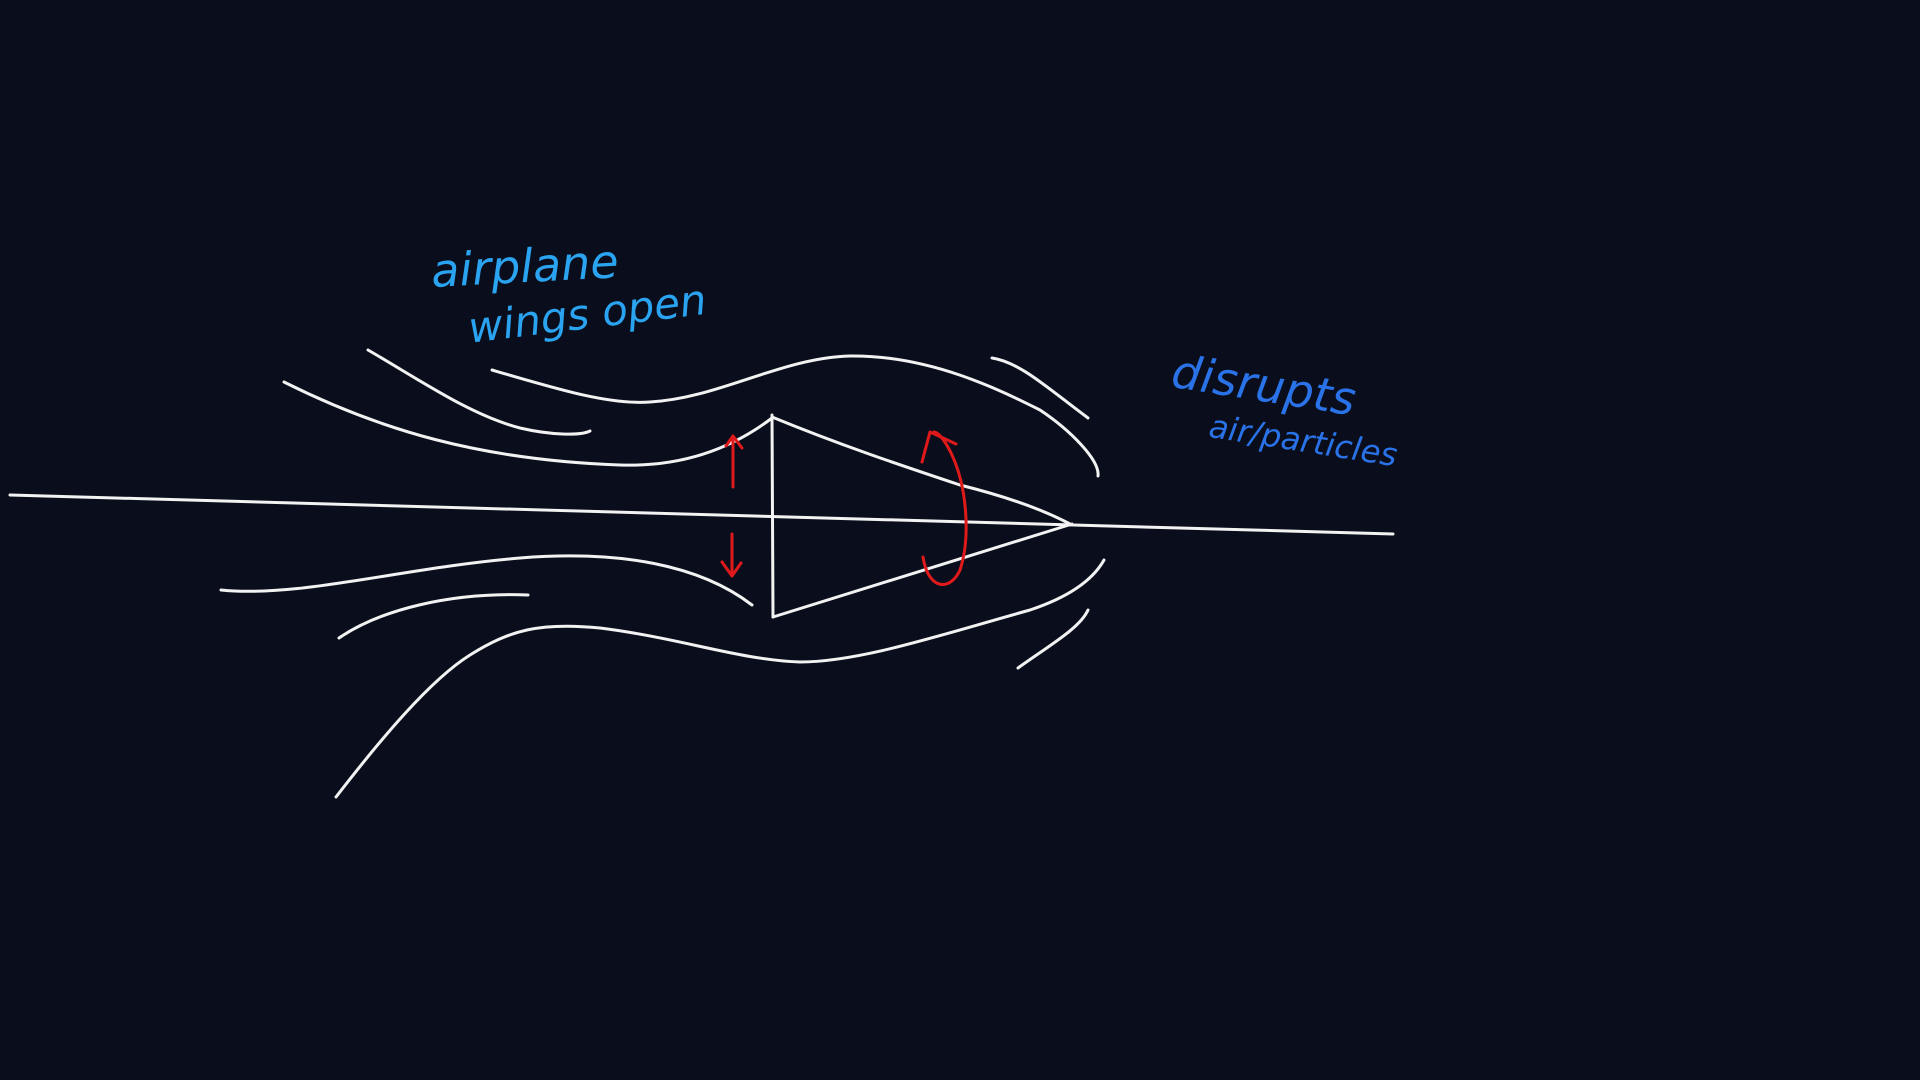 The width and height of the screenshot is (1920, 1080). I want to click on flow-line-upper-right, so click(1040, 388).